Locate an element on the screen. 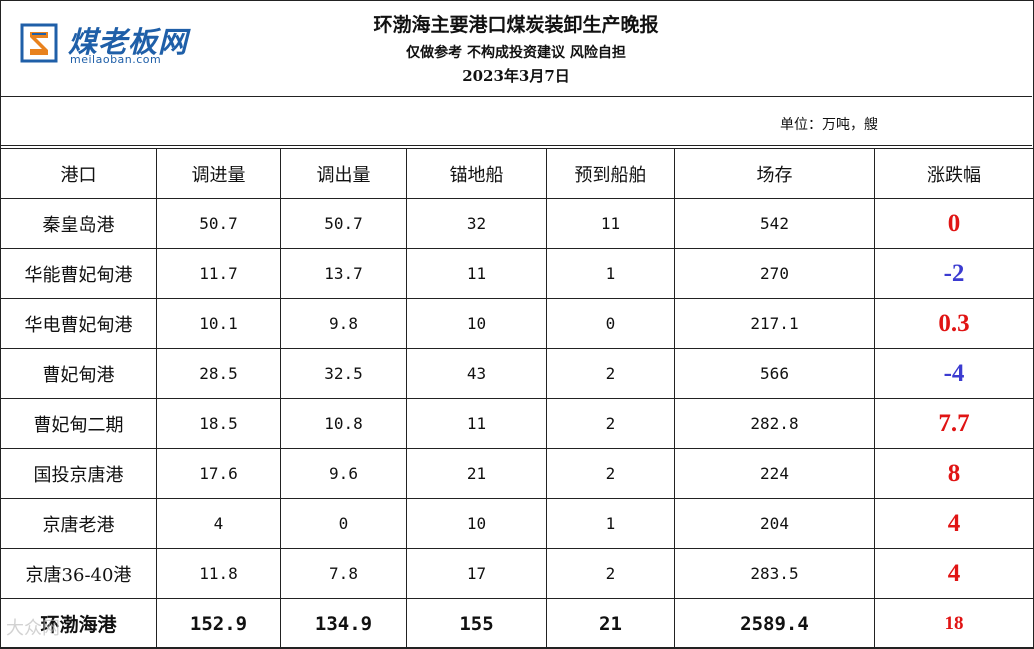 Image resolution: width=1034 pixels, height=649 pixels. in-cell: 18.5 is located at coordinates (218, 423).